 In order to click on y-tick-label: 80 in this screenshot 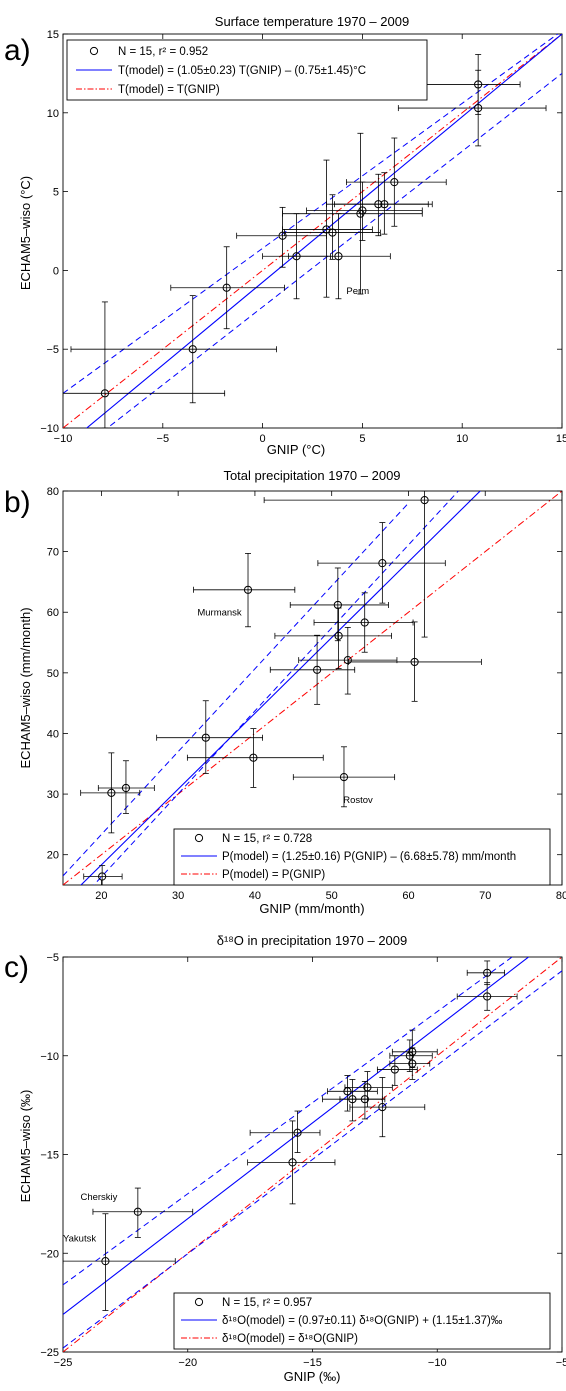, I will do `click(53, 492)`.